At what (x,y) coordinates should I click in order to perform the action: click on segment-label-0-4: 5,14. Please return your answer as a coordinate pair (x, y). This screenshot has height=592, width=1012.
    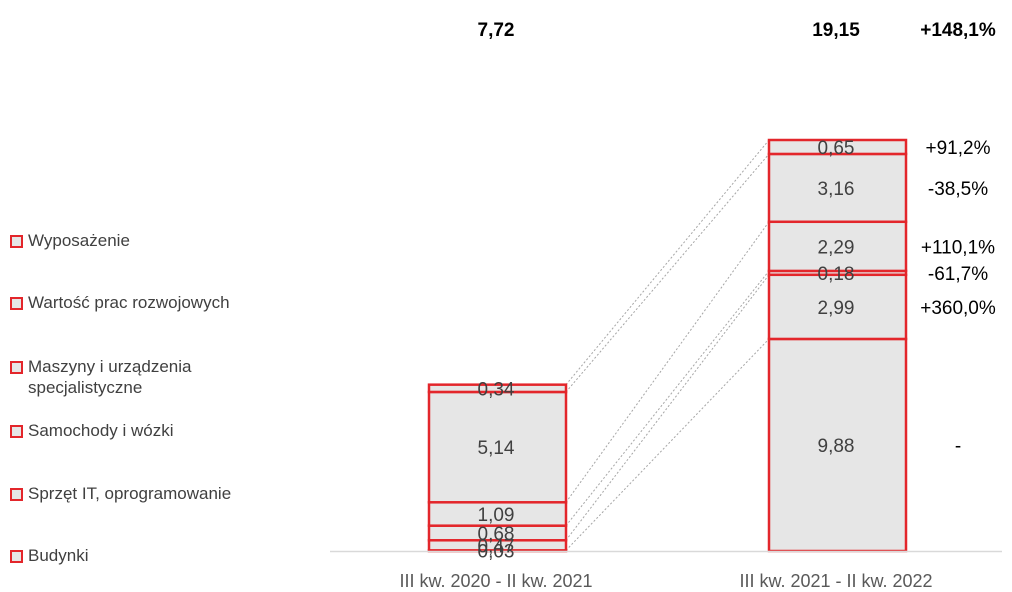
    Looking at the image, I should click on (496, 448).